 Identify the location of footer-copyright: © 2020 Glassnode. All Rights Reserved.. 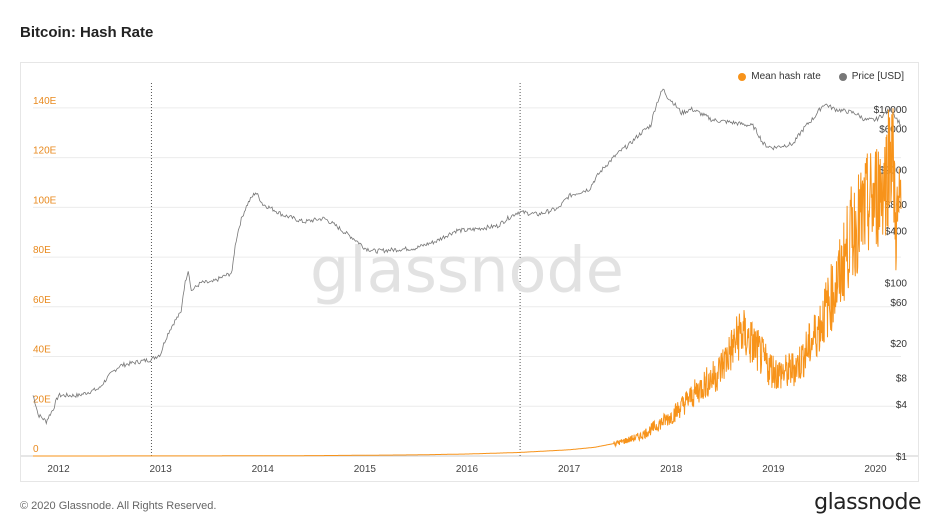
(118, 506).